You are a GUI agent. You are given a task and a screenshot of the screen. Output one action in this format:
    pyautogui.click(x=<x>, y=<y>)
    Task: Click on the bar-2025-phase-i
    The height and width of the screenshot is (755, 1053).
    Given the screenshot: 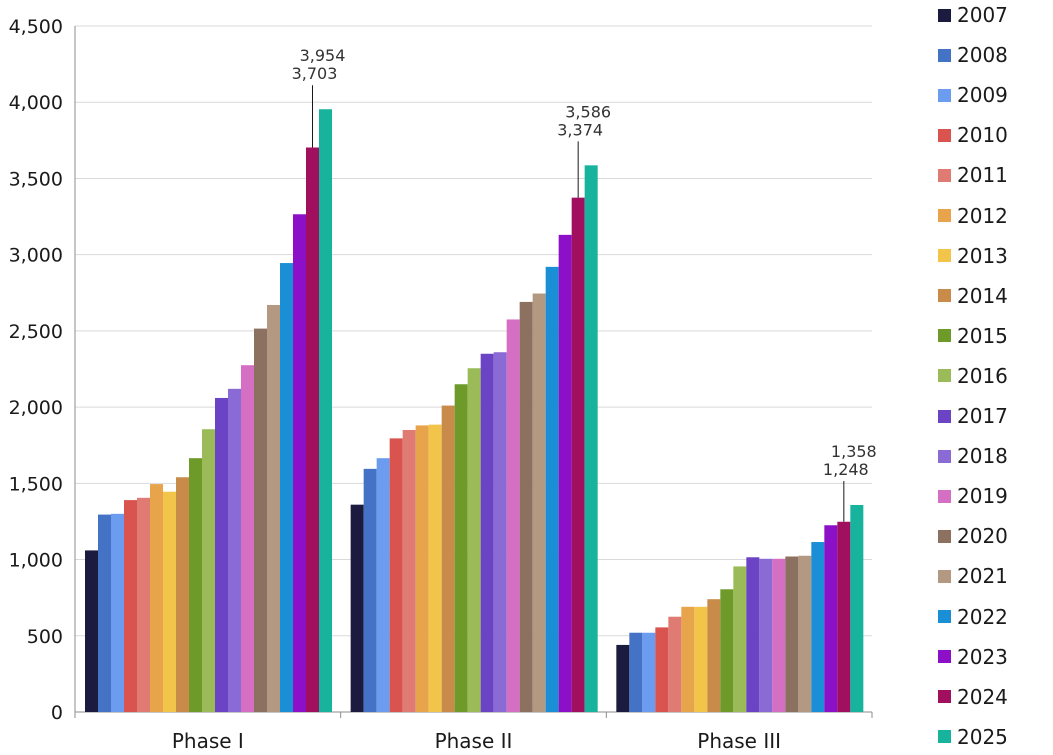 What is the action you would take?
    pyautogui.click(x=325, y=410)
    